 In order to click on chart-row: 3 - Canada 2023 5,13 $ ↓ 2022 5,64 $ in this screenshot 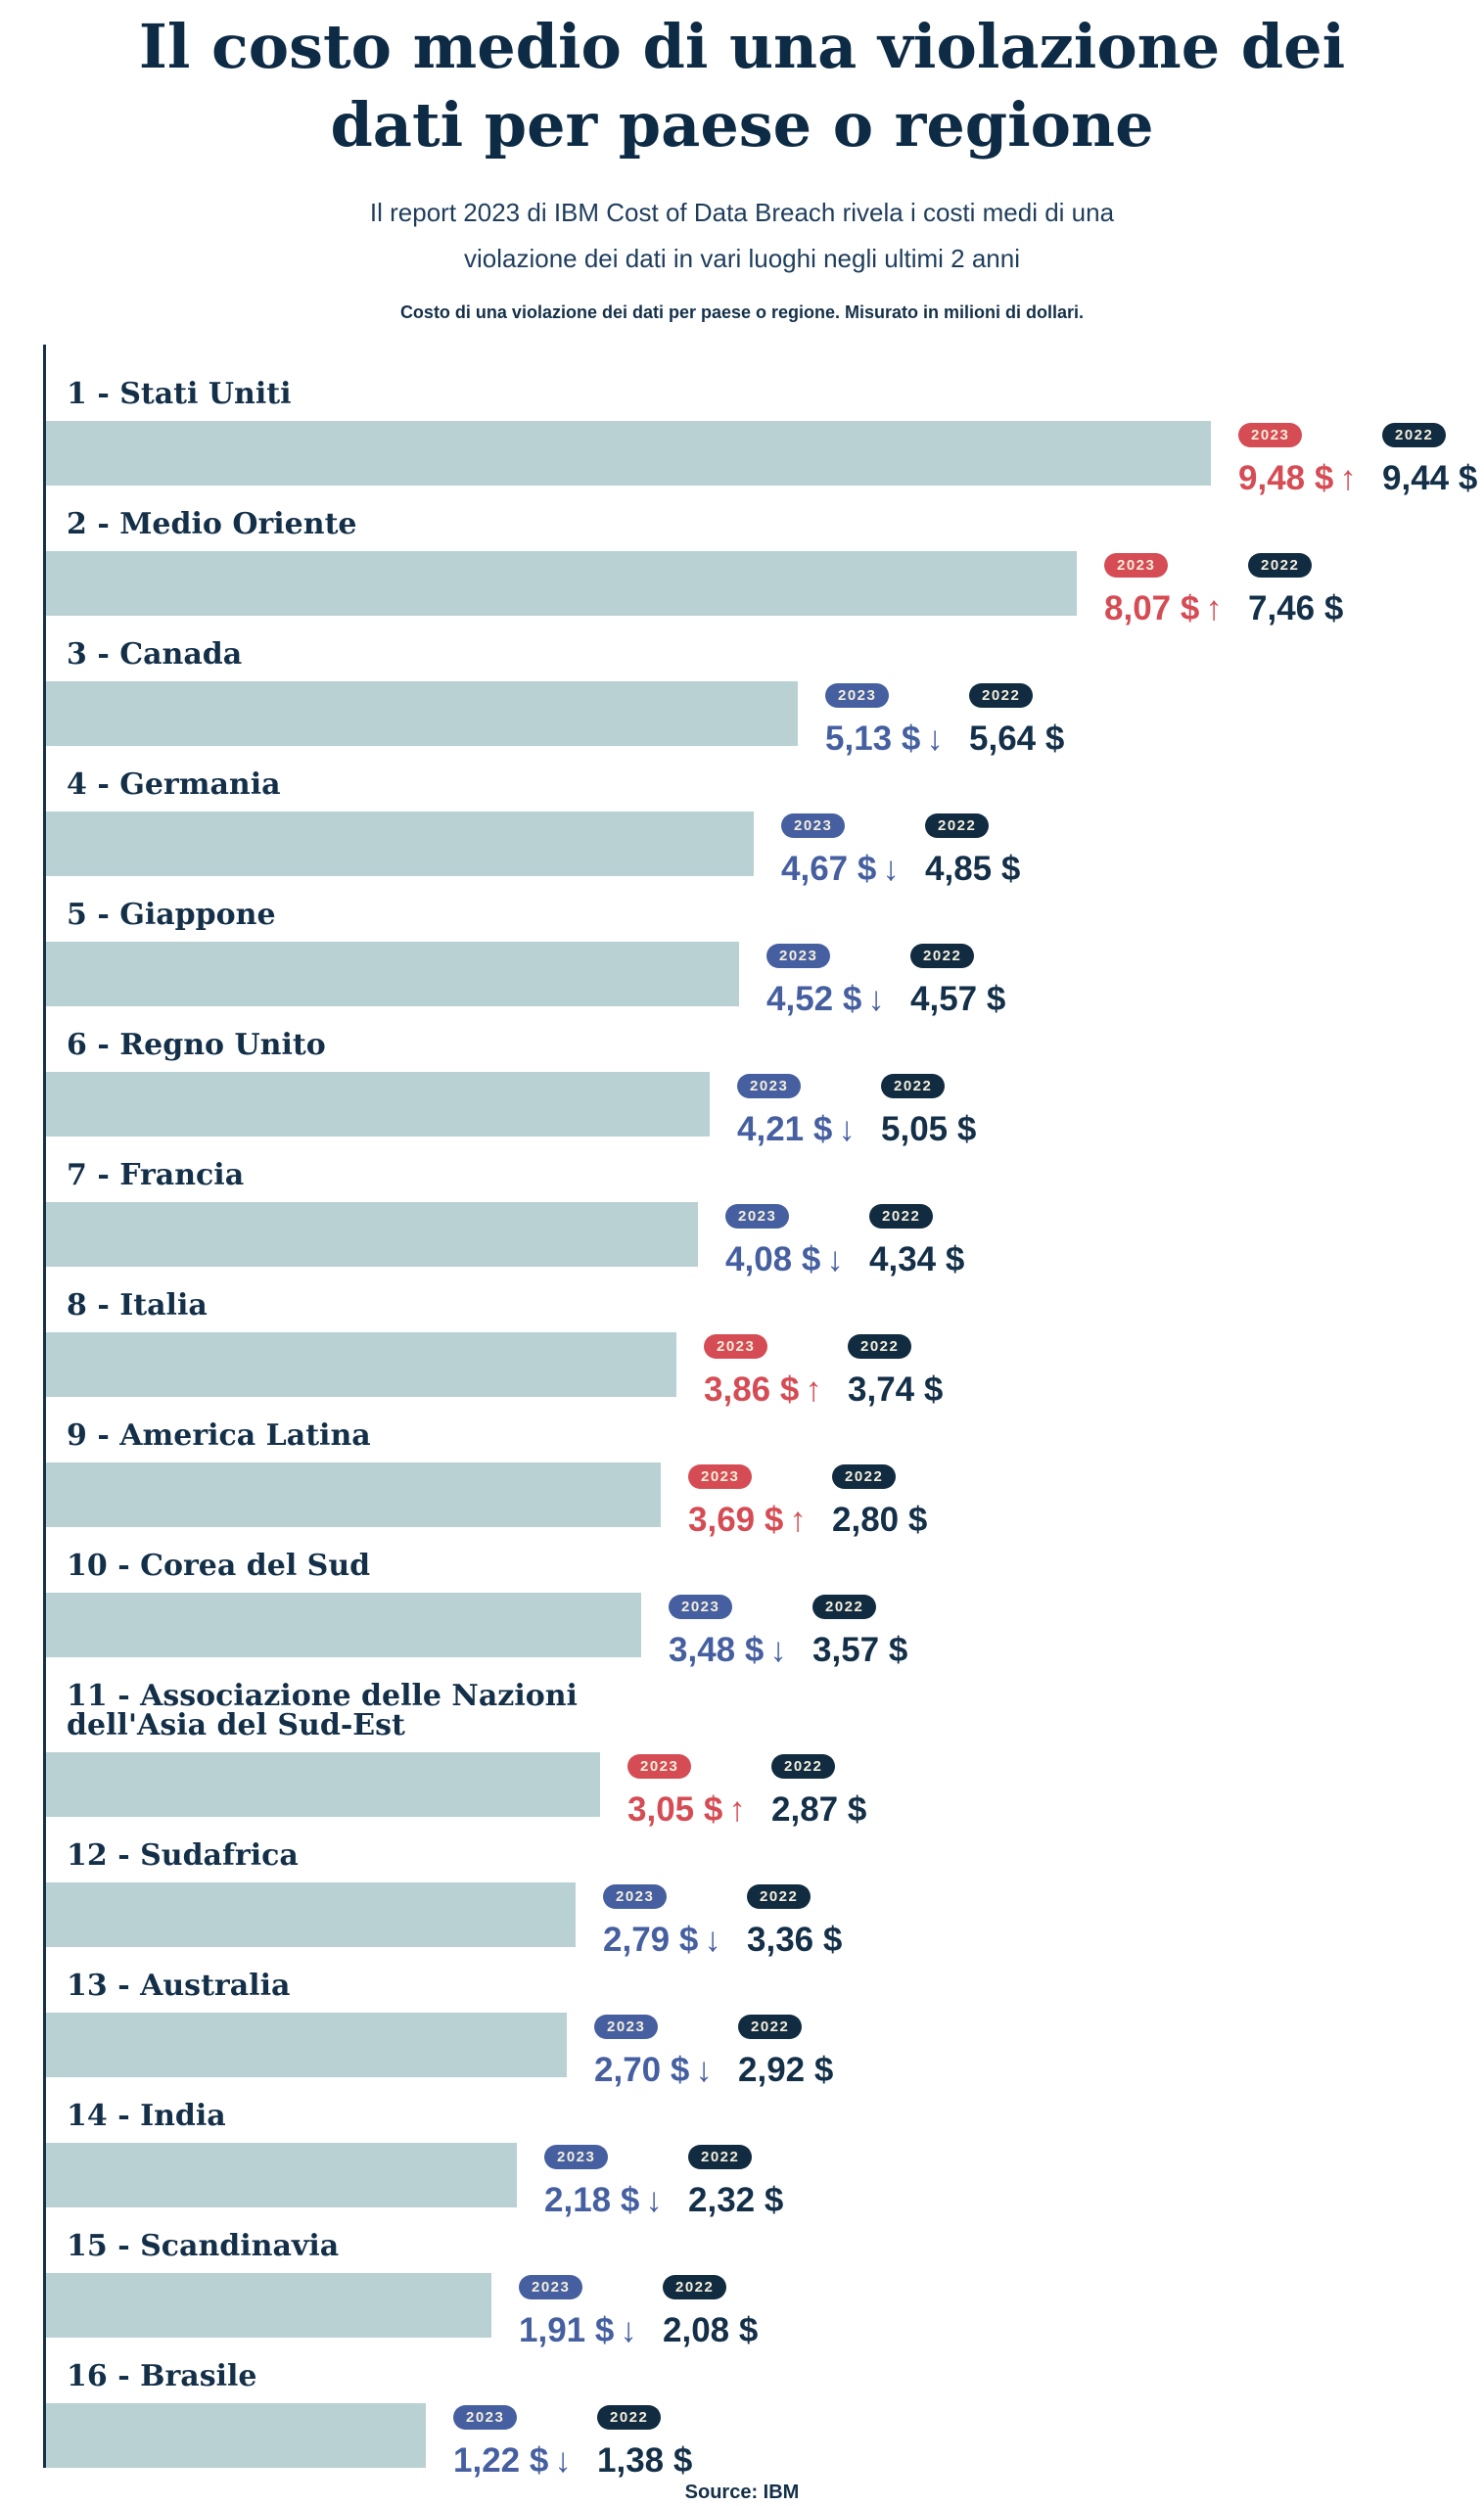, I will do `click(763, 698)`.